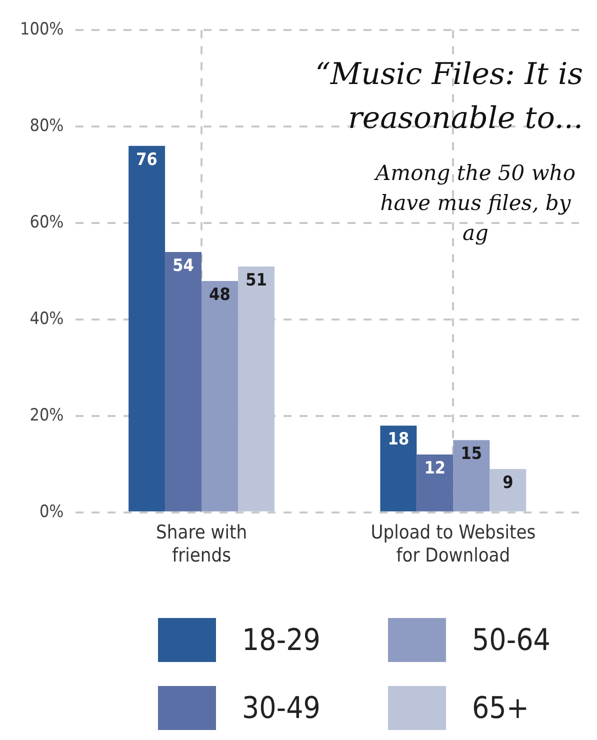 This screenshot has height=740, width=597. What do you see at coordinates (508, 482) in the screenshot?
I see `data-label: 9` at bounding box center [508, 482].